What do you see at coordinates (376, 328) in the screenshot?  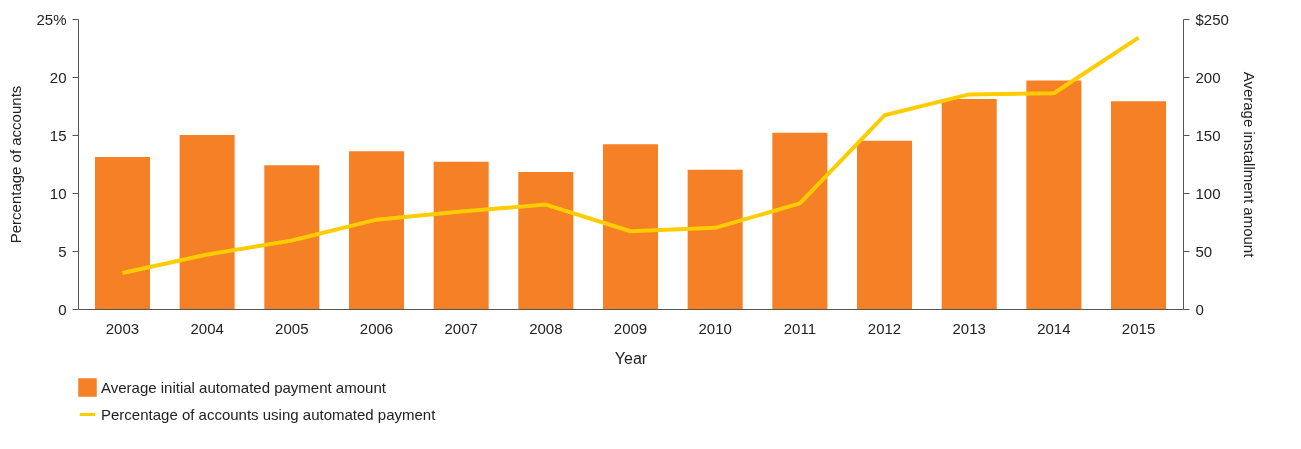 I see `x-tick-label: 2006` at bounding box center [376, 328].